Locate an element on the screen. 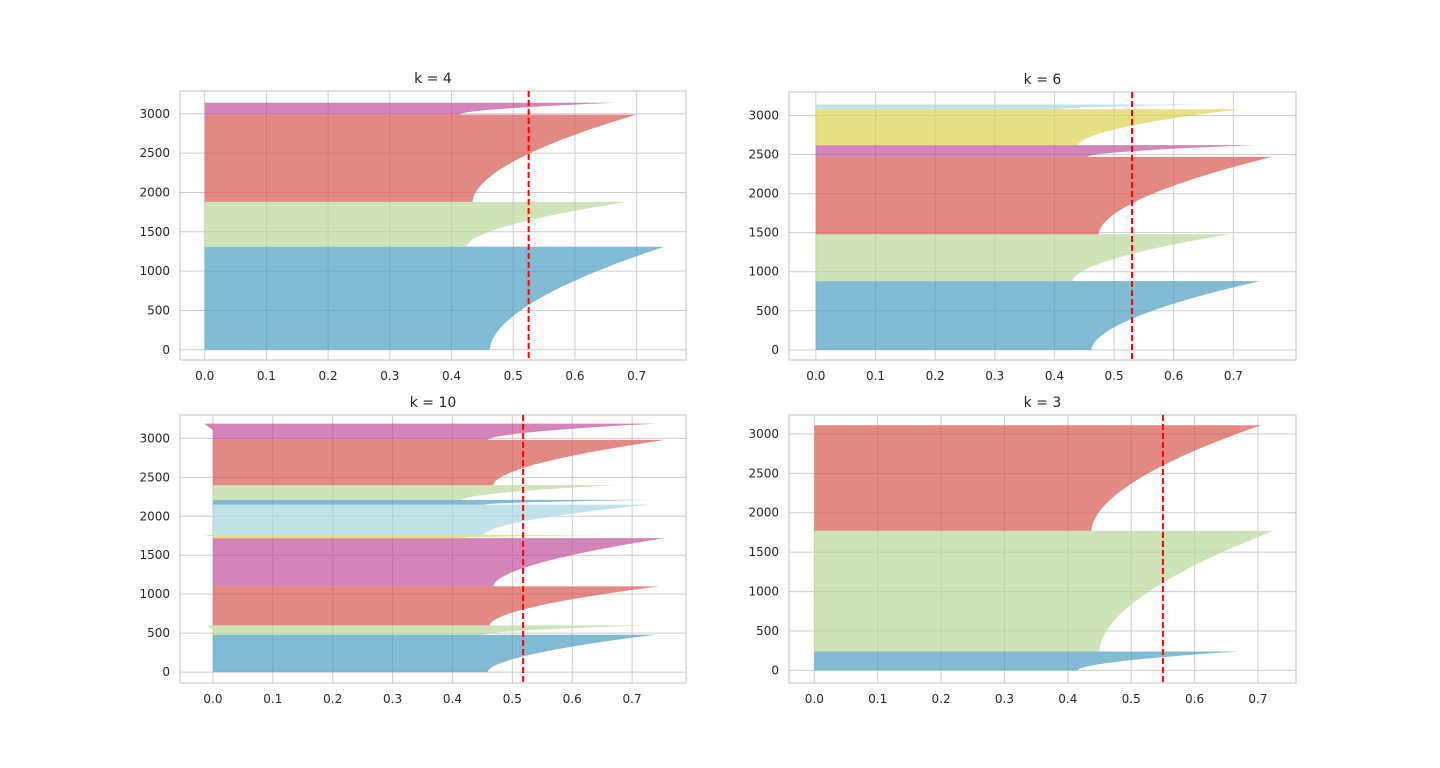 Image resolution: width=1440 pixels, height=768 pixels. cluster-8-silhouette is located at coordinates (439, 462).